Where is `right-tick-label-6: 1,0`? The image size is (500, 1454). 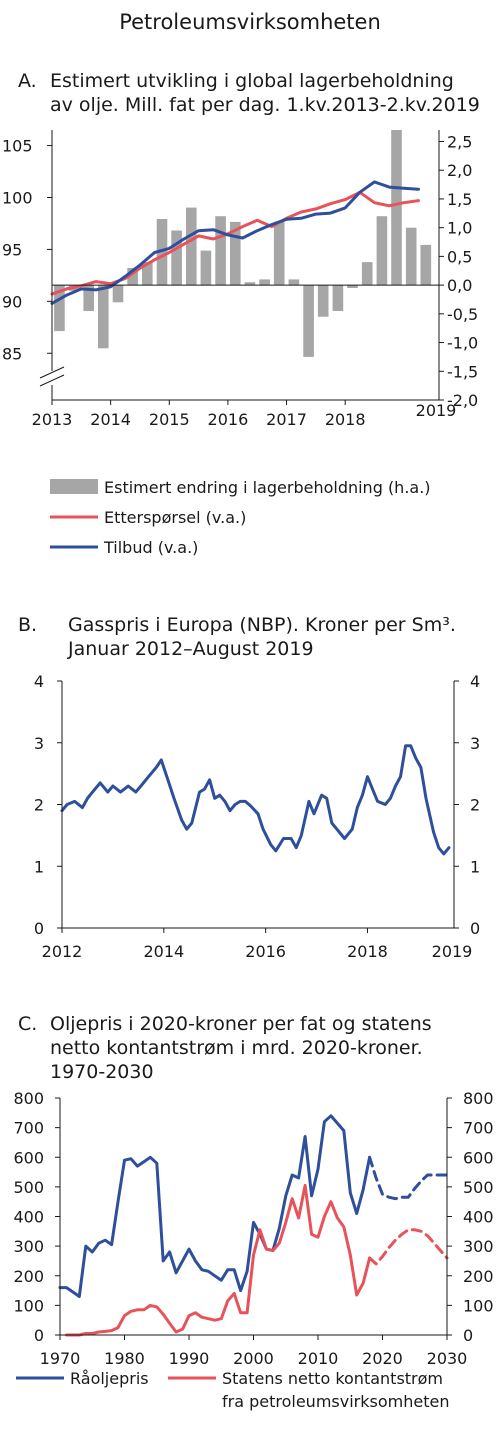
right-tick-label-6: 1,0 is located at coordinates (459, 228).